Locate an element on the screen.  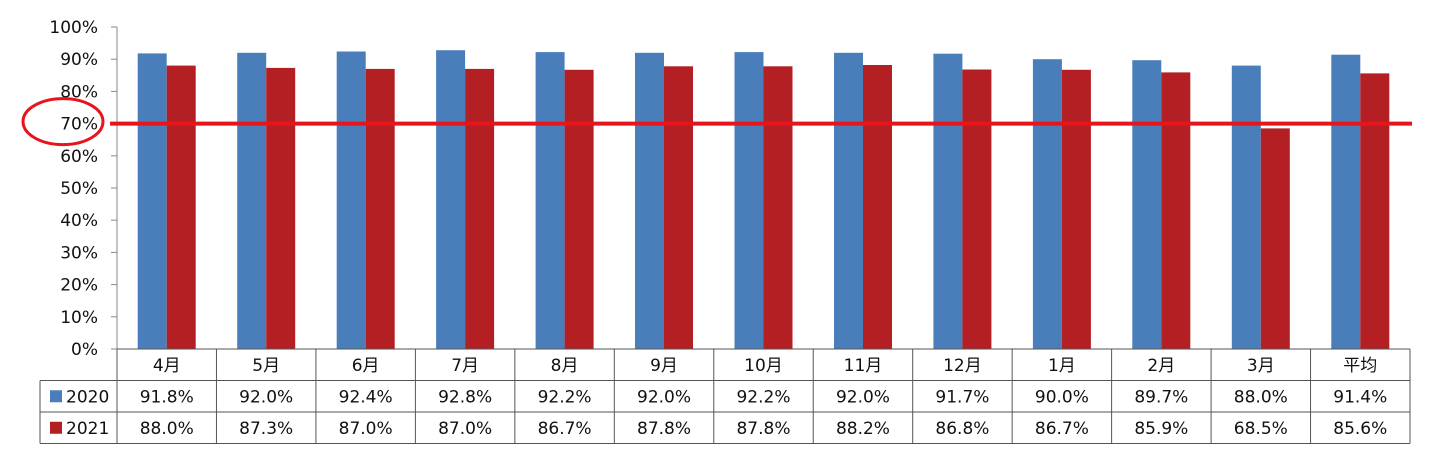
y-tick-label-2: 20% is located at coordinates (79, 286).